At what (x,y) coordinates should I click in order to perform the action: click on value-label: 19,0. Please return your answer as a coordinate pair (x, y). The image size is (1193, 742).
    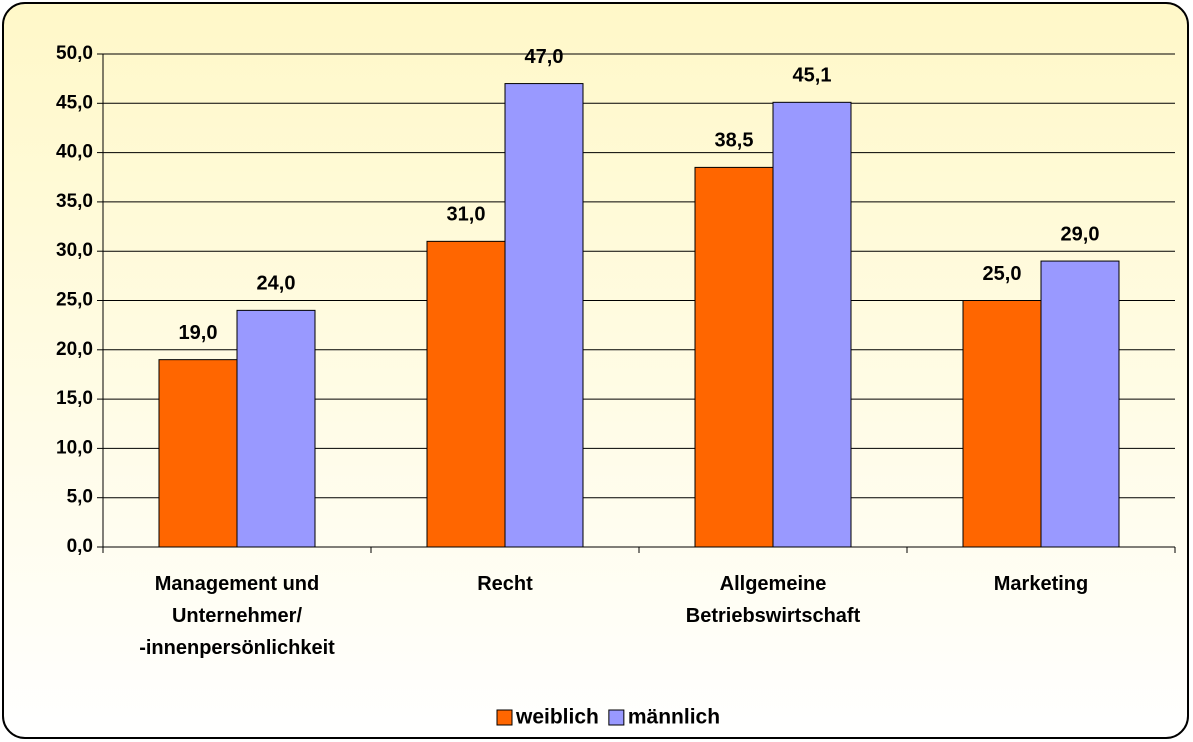
    Looking at the image, I should click on (198, 333).